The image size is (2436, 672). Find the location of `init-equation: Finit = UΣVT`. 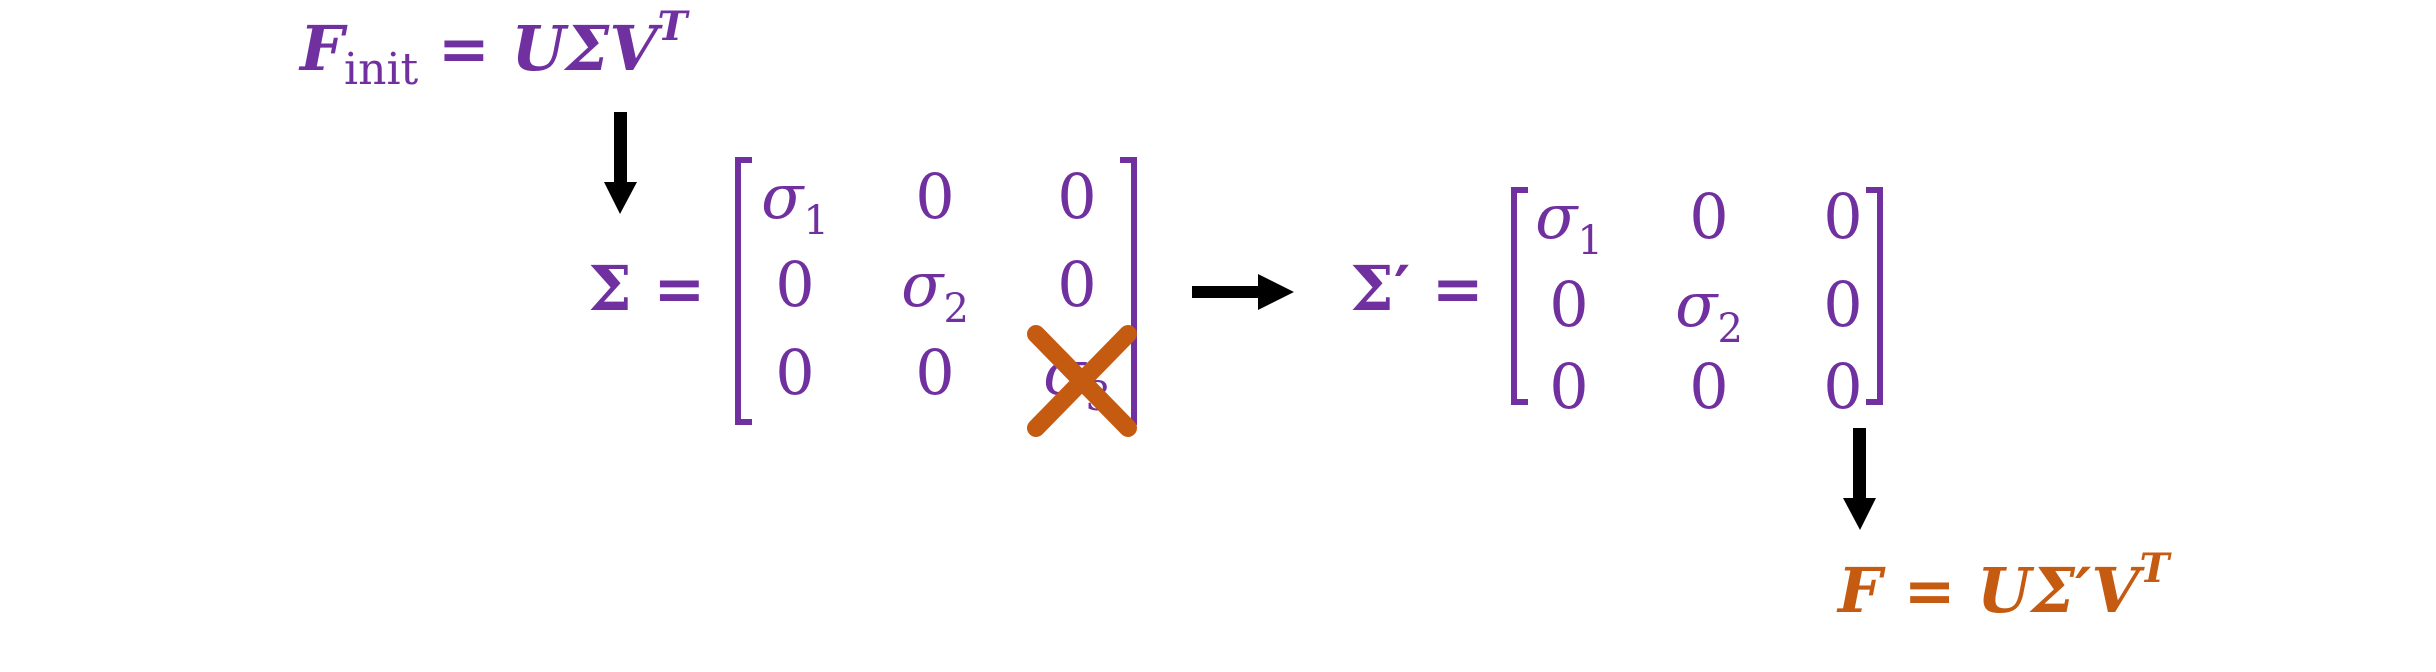

init-equation: Finit = UΣVT is located at coordinates (493, 49).